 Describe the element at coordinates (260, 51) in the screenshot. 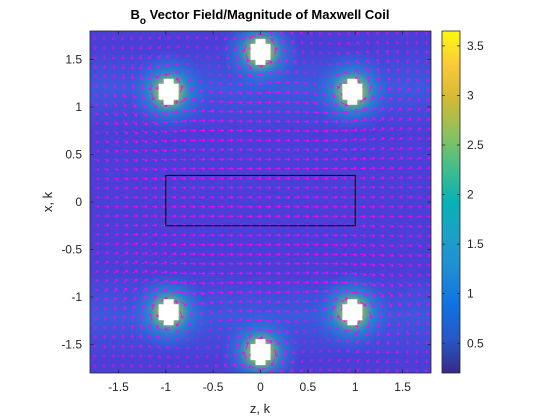

I see `coil-wire` at that location.